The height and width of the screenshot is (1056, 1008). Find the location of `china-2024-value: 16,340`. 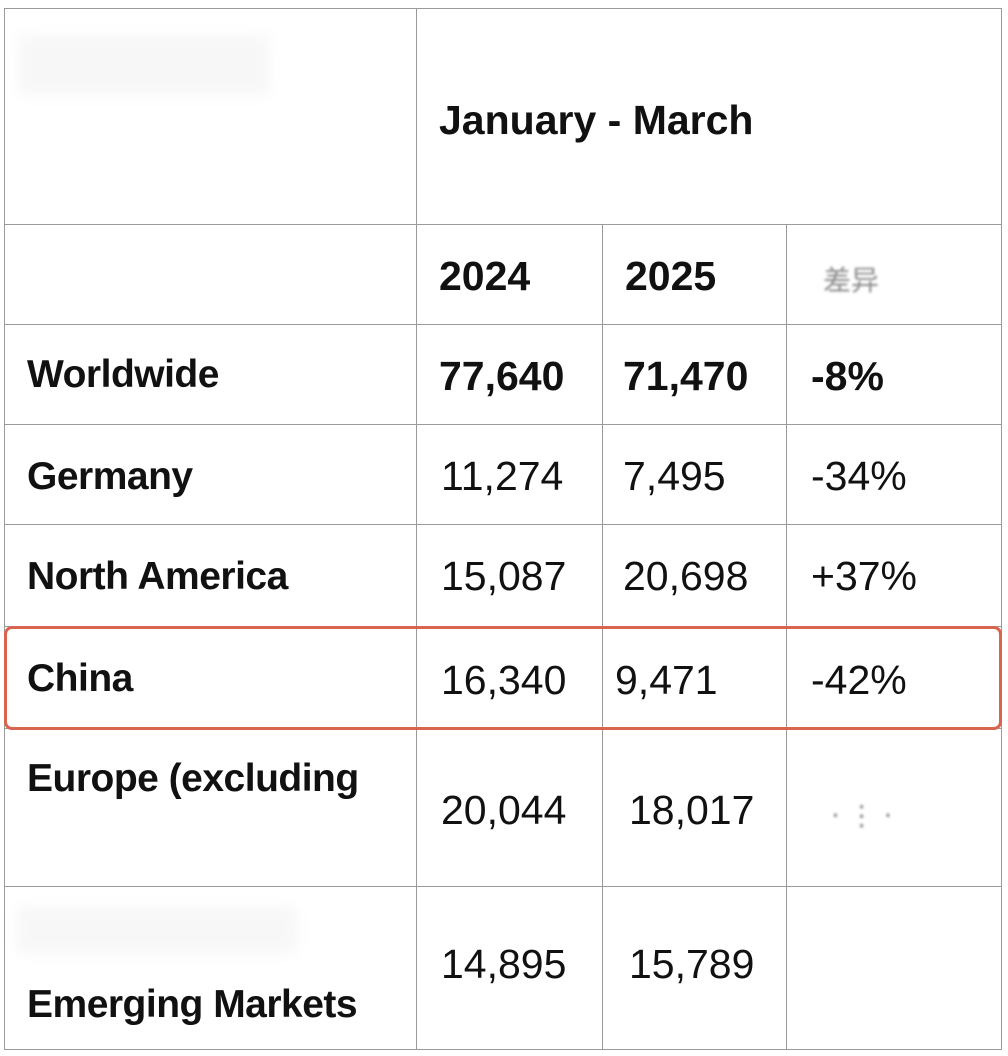

china-2024-value: 16,340 is located at coordinates (504, 680).